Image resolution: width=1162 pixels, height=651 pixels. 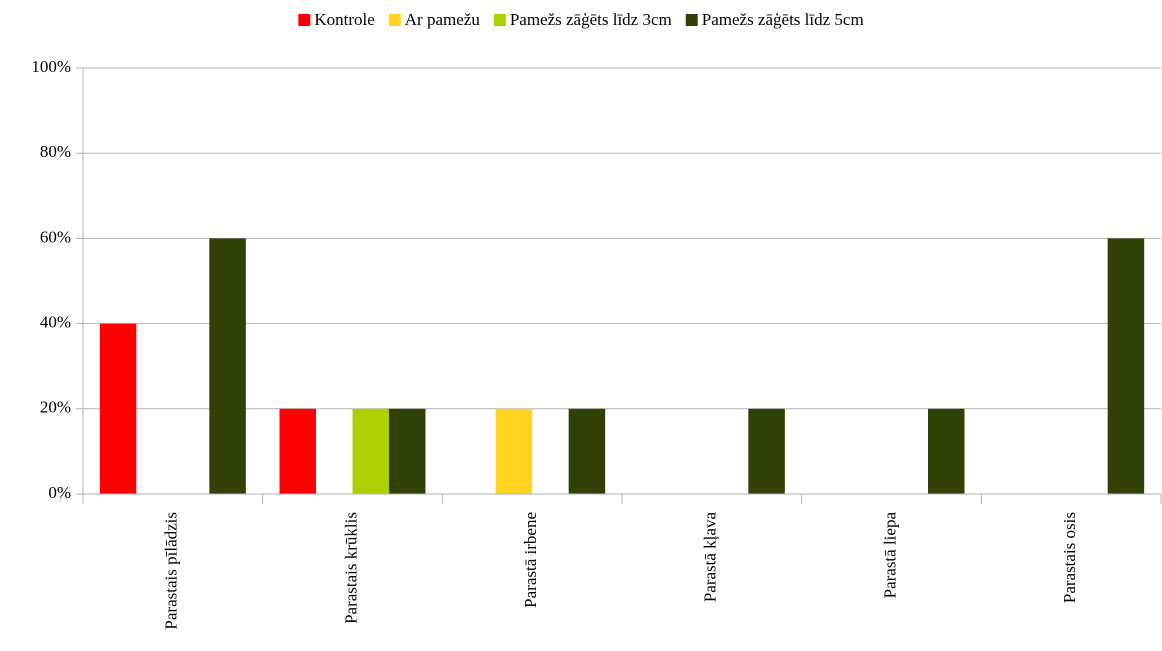 I want to click on x-tick-label: Parastais krūklis, so click(x=350, y=568).